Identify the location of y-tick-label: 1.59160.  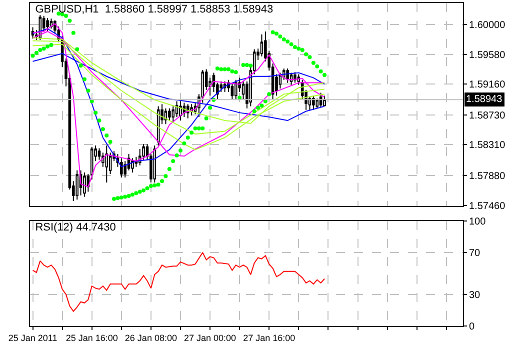
(487, 85).